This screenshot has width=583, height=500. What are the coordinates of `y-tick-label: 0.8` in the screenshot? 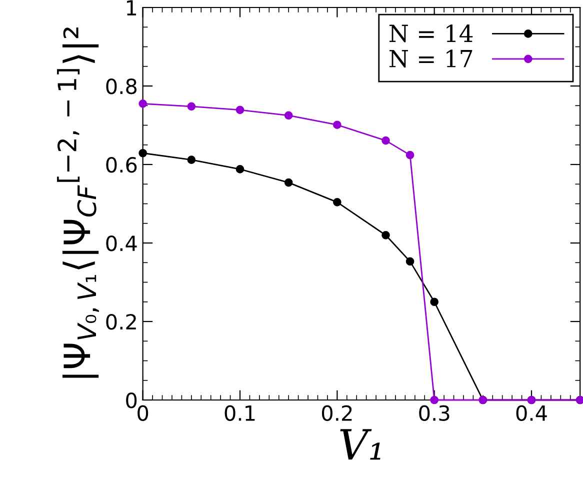 It's located at (121, 86).